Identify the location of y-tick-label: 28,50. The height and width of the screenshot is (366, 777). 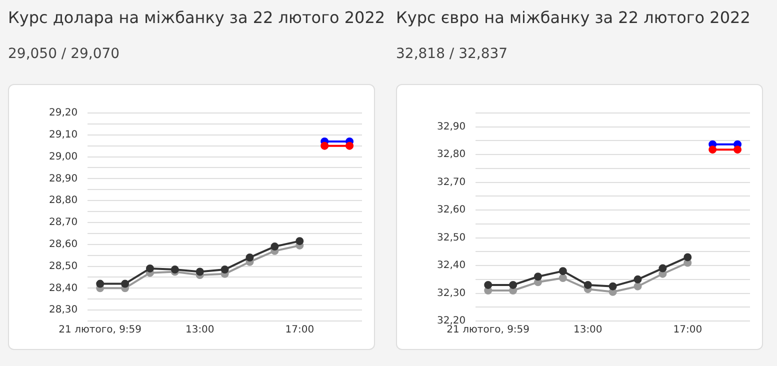
(63, 266).